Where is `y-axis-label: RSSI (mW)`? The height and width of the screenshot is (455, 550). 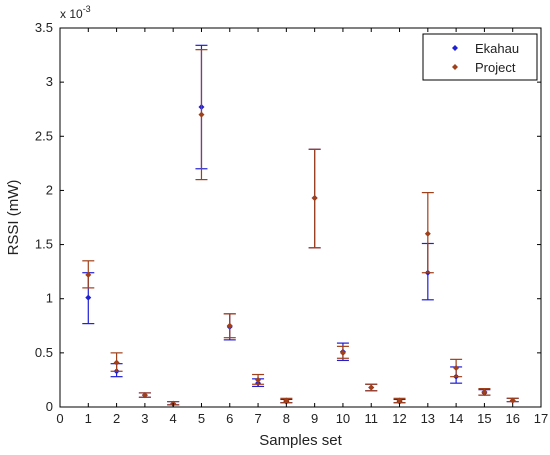 y-axis-label: RSSI (mW) is located at coordinates (13, 218).